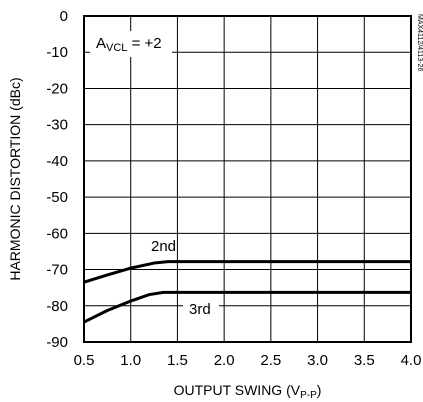  Describe the element at coordinates (308, 395) in the screenshot. I see `x-axis-title-sub: P-P` at that location.